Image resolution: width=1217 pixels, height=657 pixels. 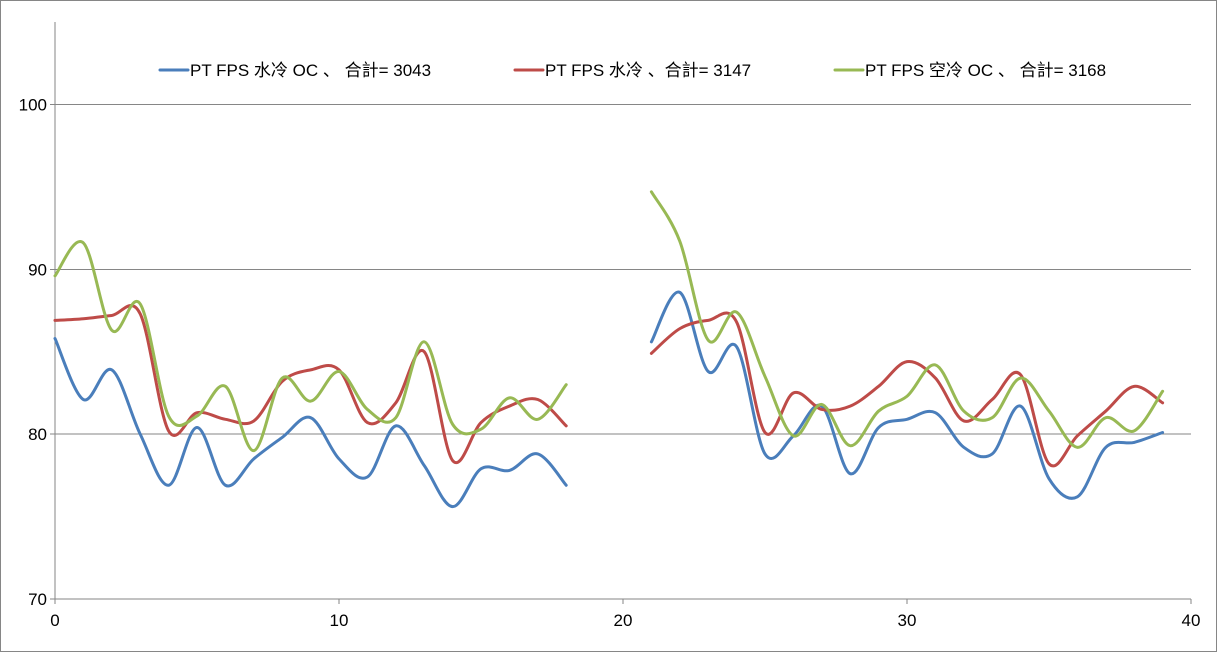 What do you see at coordinates (54, 620) in the screenshot?
I see `x-tick-label-0: 0` at bounding box center [54, 620].